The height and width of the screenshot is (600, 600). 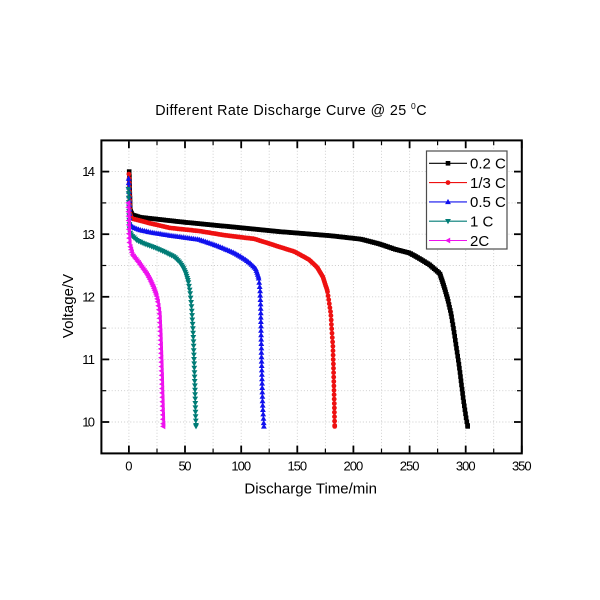 I want to click on svg-text: 10, so click(x=88, y=422).